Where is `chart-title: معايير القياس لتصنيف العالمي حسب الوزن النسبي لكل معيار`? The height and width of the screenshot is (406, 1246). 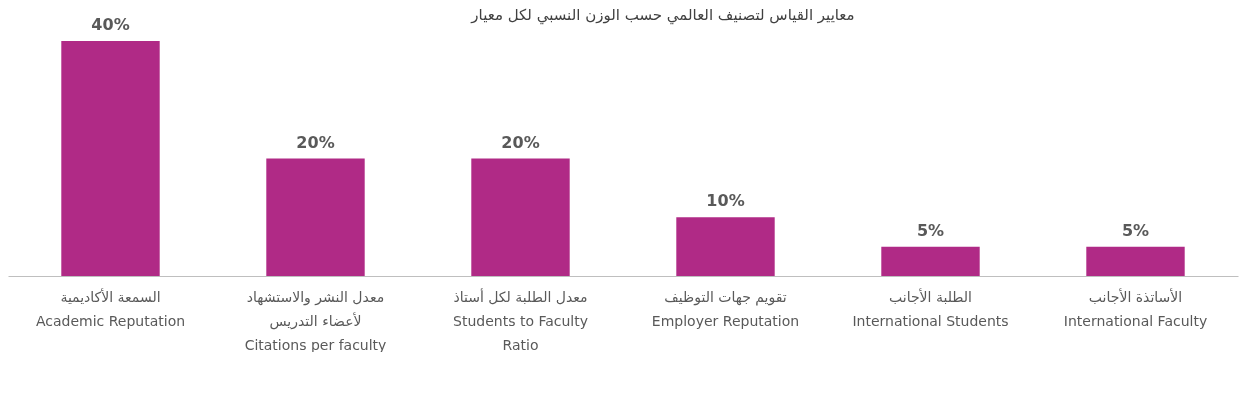
chart-title: معايير القياس لتصنيف العالمي حسب الوزن النسبي لكل معيار is located at coordinates (662, 15).